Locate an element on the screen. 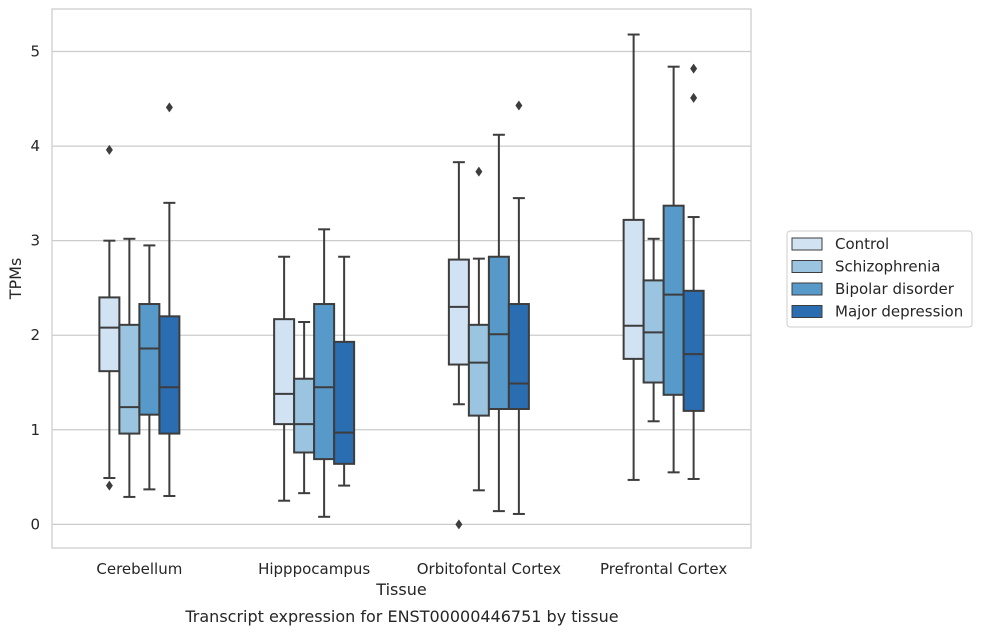 This screenshot has width=983, height=634. y-tick-label: 3 is located at coordinates (35, 241).